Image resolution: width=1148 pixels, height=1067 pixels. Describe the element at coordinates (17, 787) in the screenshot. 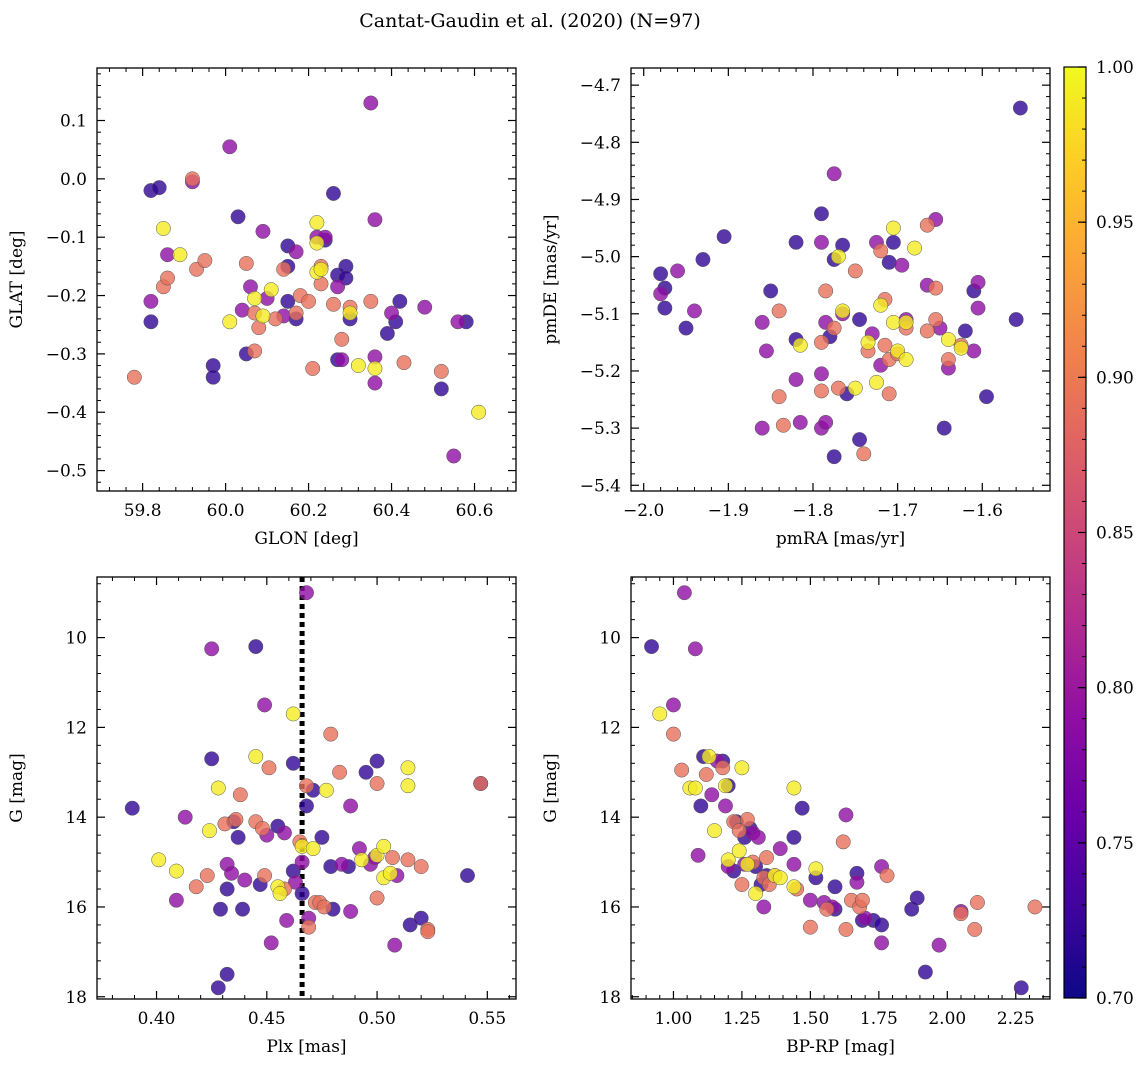

I see `y-axis-label: G [mag]` at that location.